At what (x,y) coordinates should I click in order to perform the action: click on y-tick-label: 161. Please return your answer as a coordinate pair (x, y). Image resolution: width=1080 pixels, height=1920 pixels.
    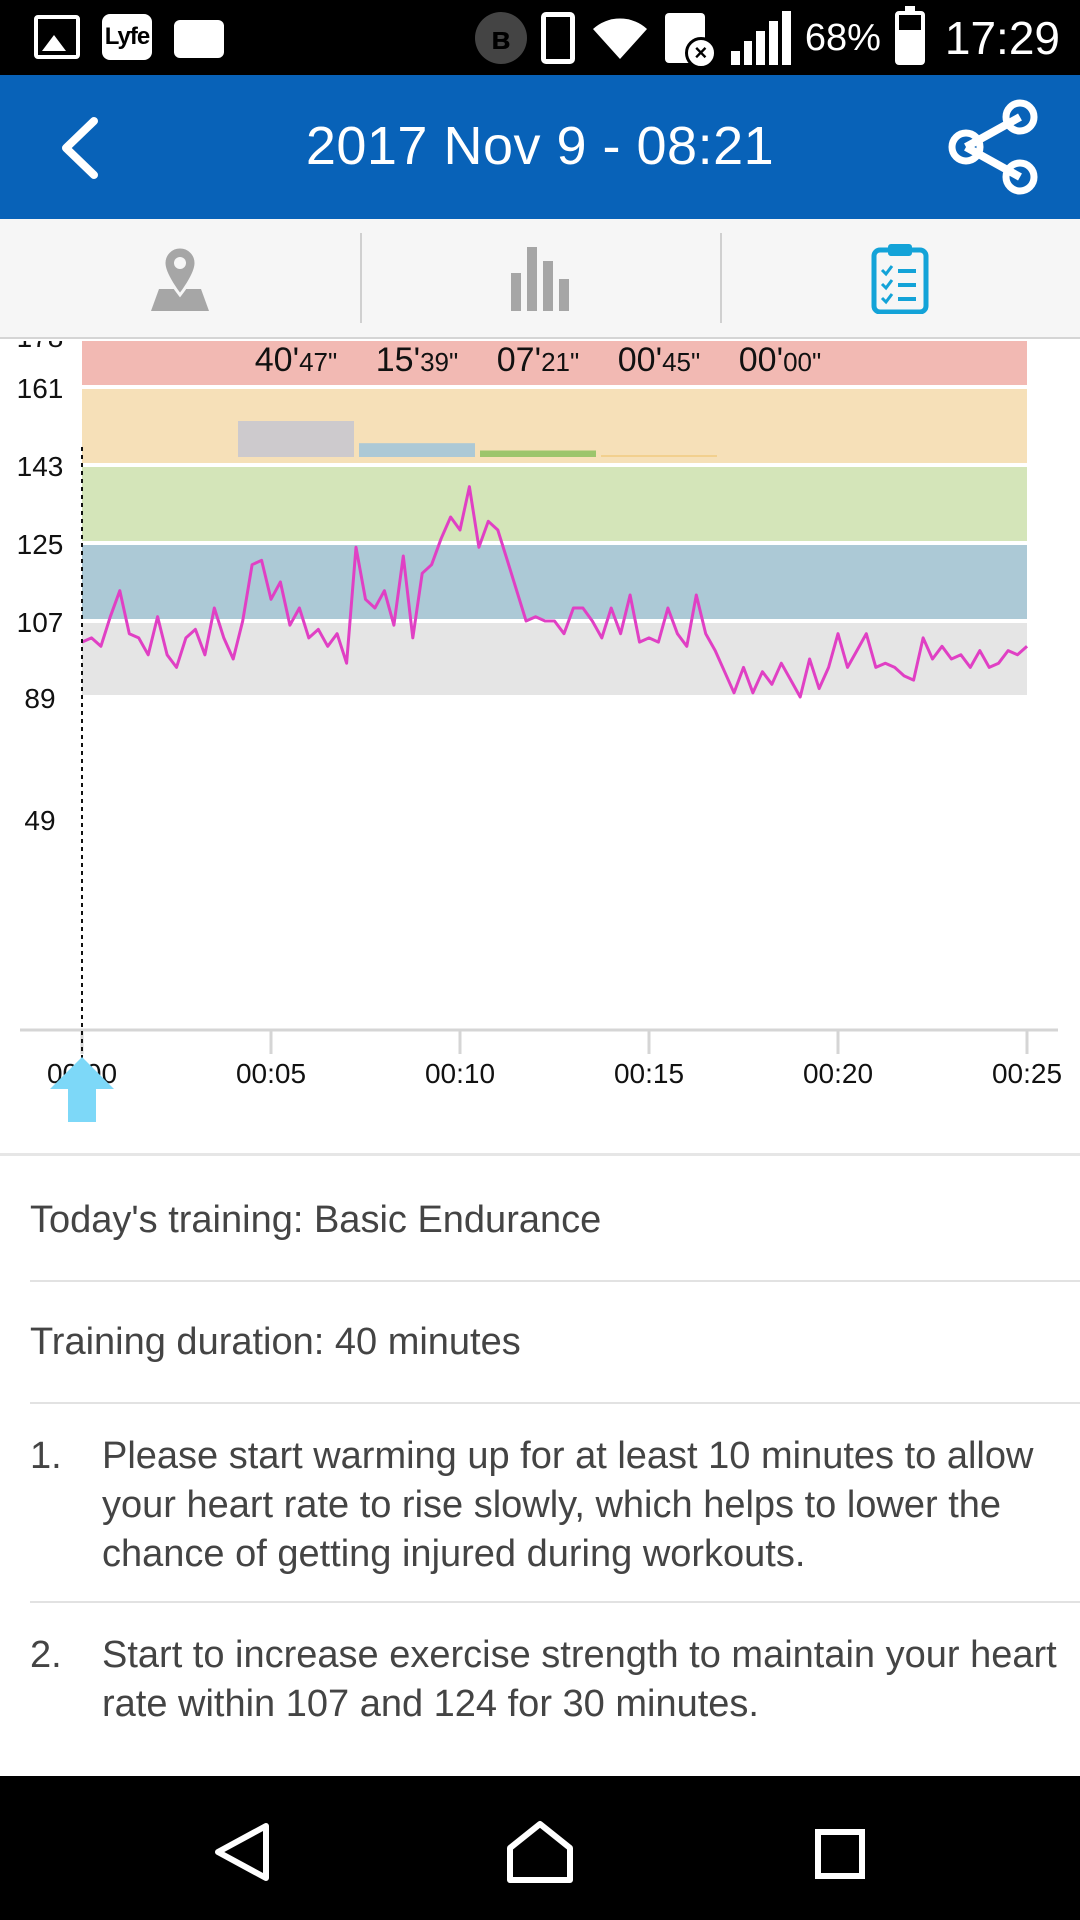
    Looking at the image, I should click on (40, 388).